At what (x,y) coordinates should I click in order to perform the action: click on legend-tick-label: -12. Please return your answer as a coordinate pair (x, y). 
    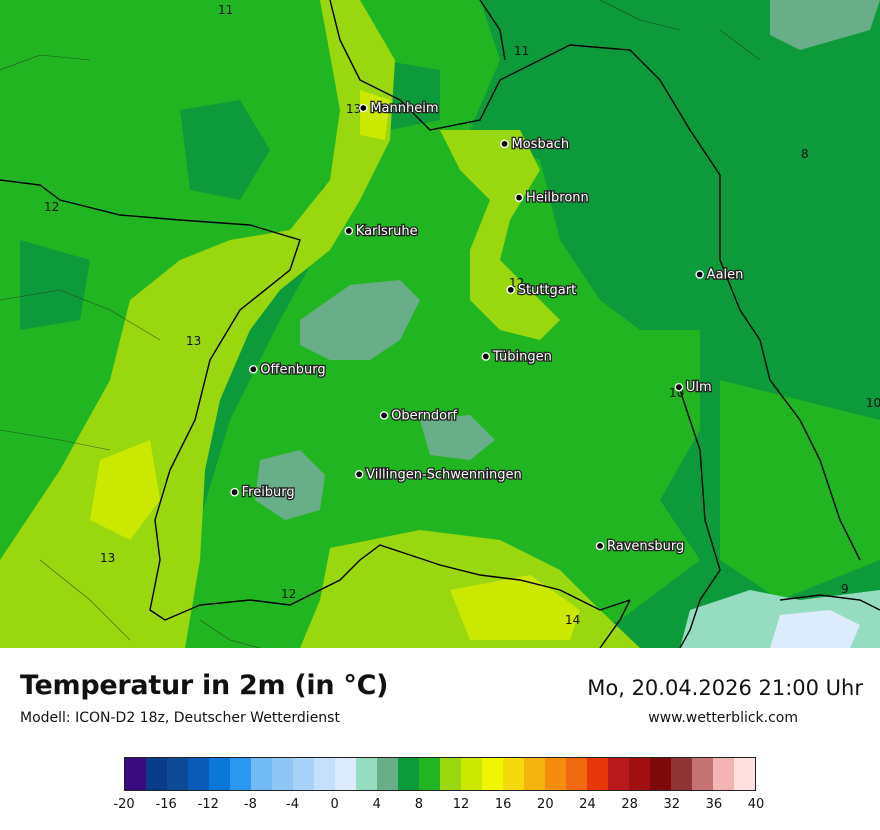
    Looking at the image, I should click on (208, 804).